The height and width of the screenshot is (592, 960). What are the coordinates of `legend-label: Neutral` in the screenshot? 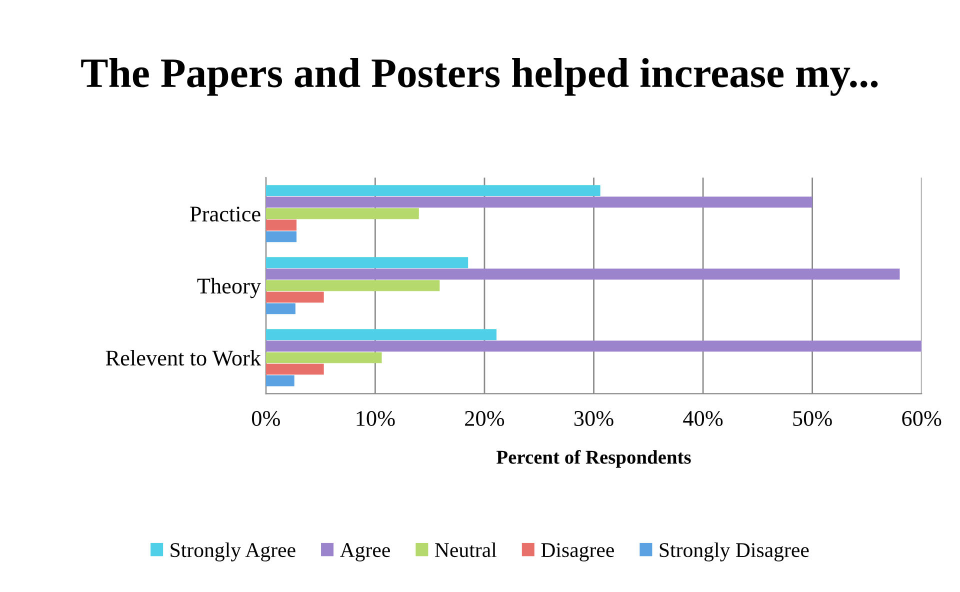 It's located at (465, 550).